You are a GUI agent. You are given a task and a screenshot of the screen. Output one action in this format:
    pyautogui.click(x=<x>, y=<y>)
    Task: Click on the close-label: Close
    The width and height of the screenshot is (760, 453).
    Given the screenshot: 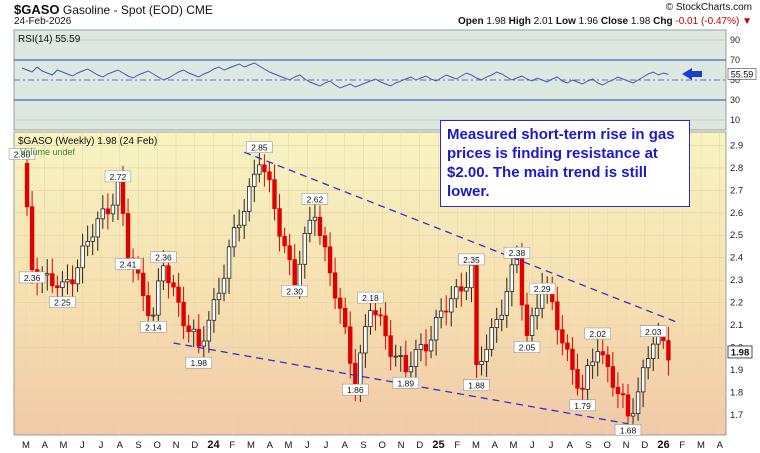 What is the action you would take?
    pyautogui.click(x=614, y=21)
    